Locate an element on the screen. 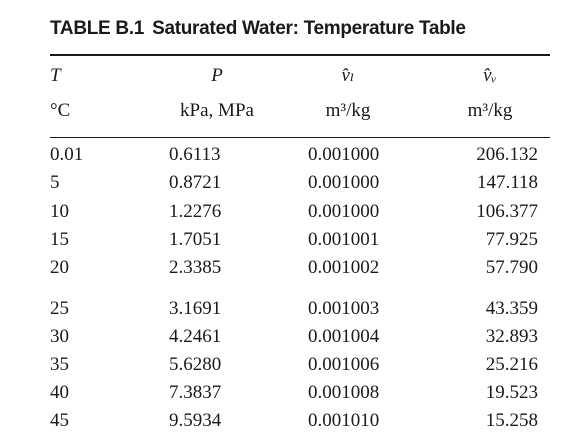  cell-vapor-volume: 57.790 is located at coordinates (511, 267).